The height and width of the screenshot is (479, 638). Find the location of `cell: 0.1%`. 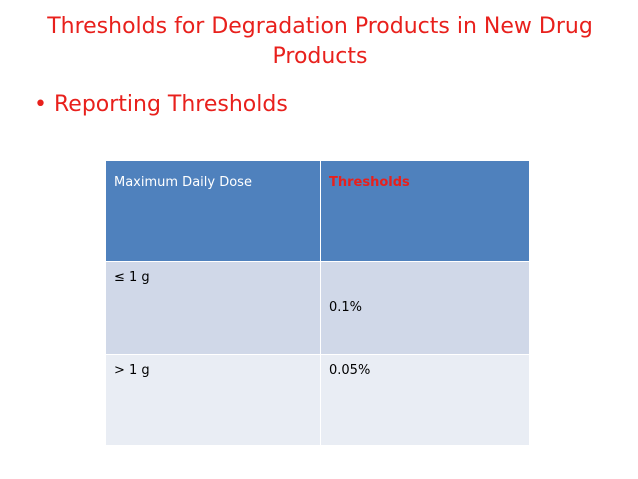

cell: 0.1% is located at coordinates (425, 308).